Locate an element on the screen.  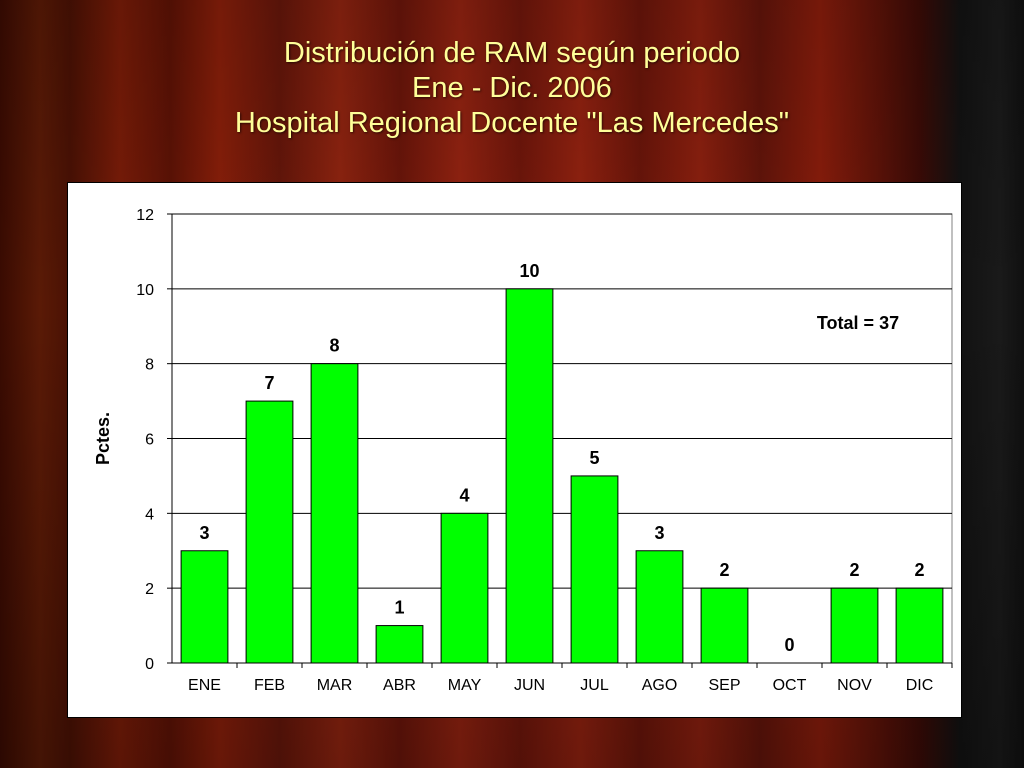
y-tick-label: 0 is located at coordinates (149, 664).